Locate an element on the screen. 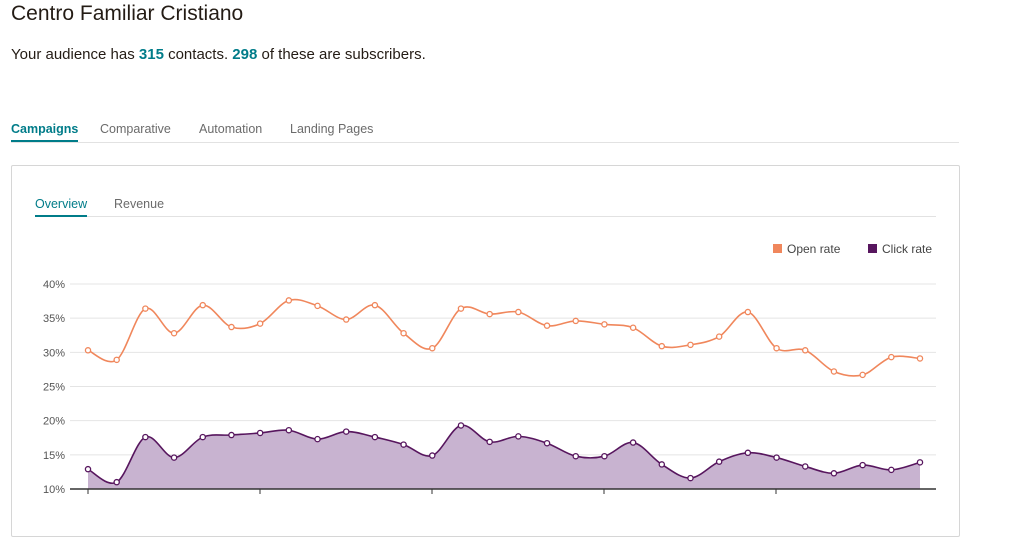 The height and width of the screenshot is (537, 1024). y-tick-label: 10% is located at coordinates (54, 490).